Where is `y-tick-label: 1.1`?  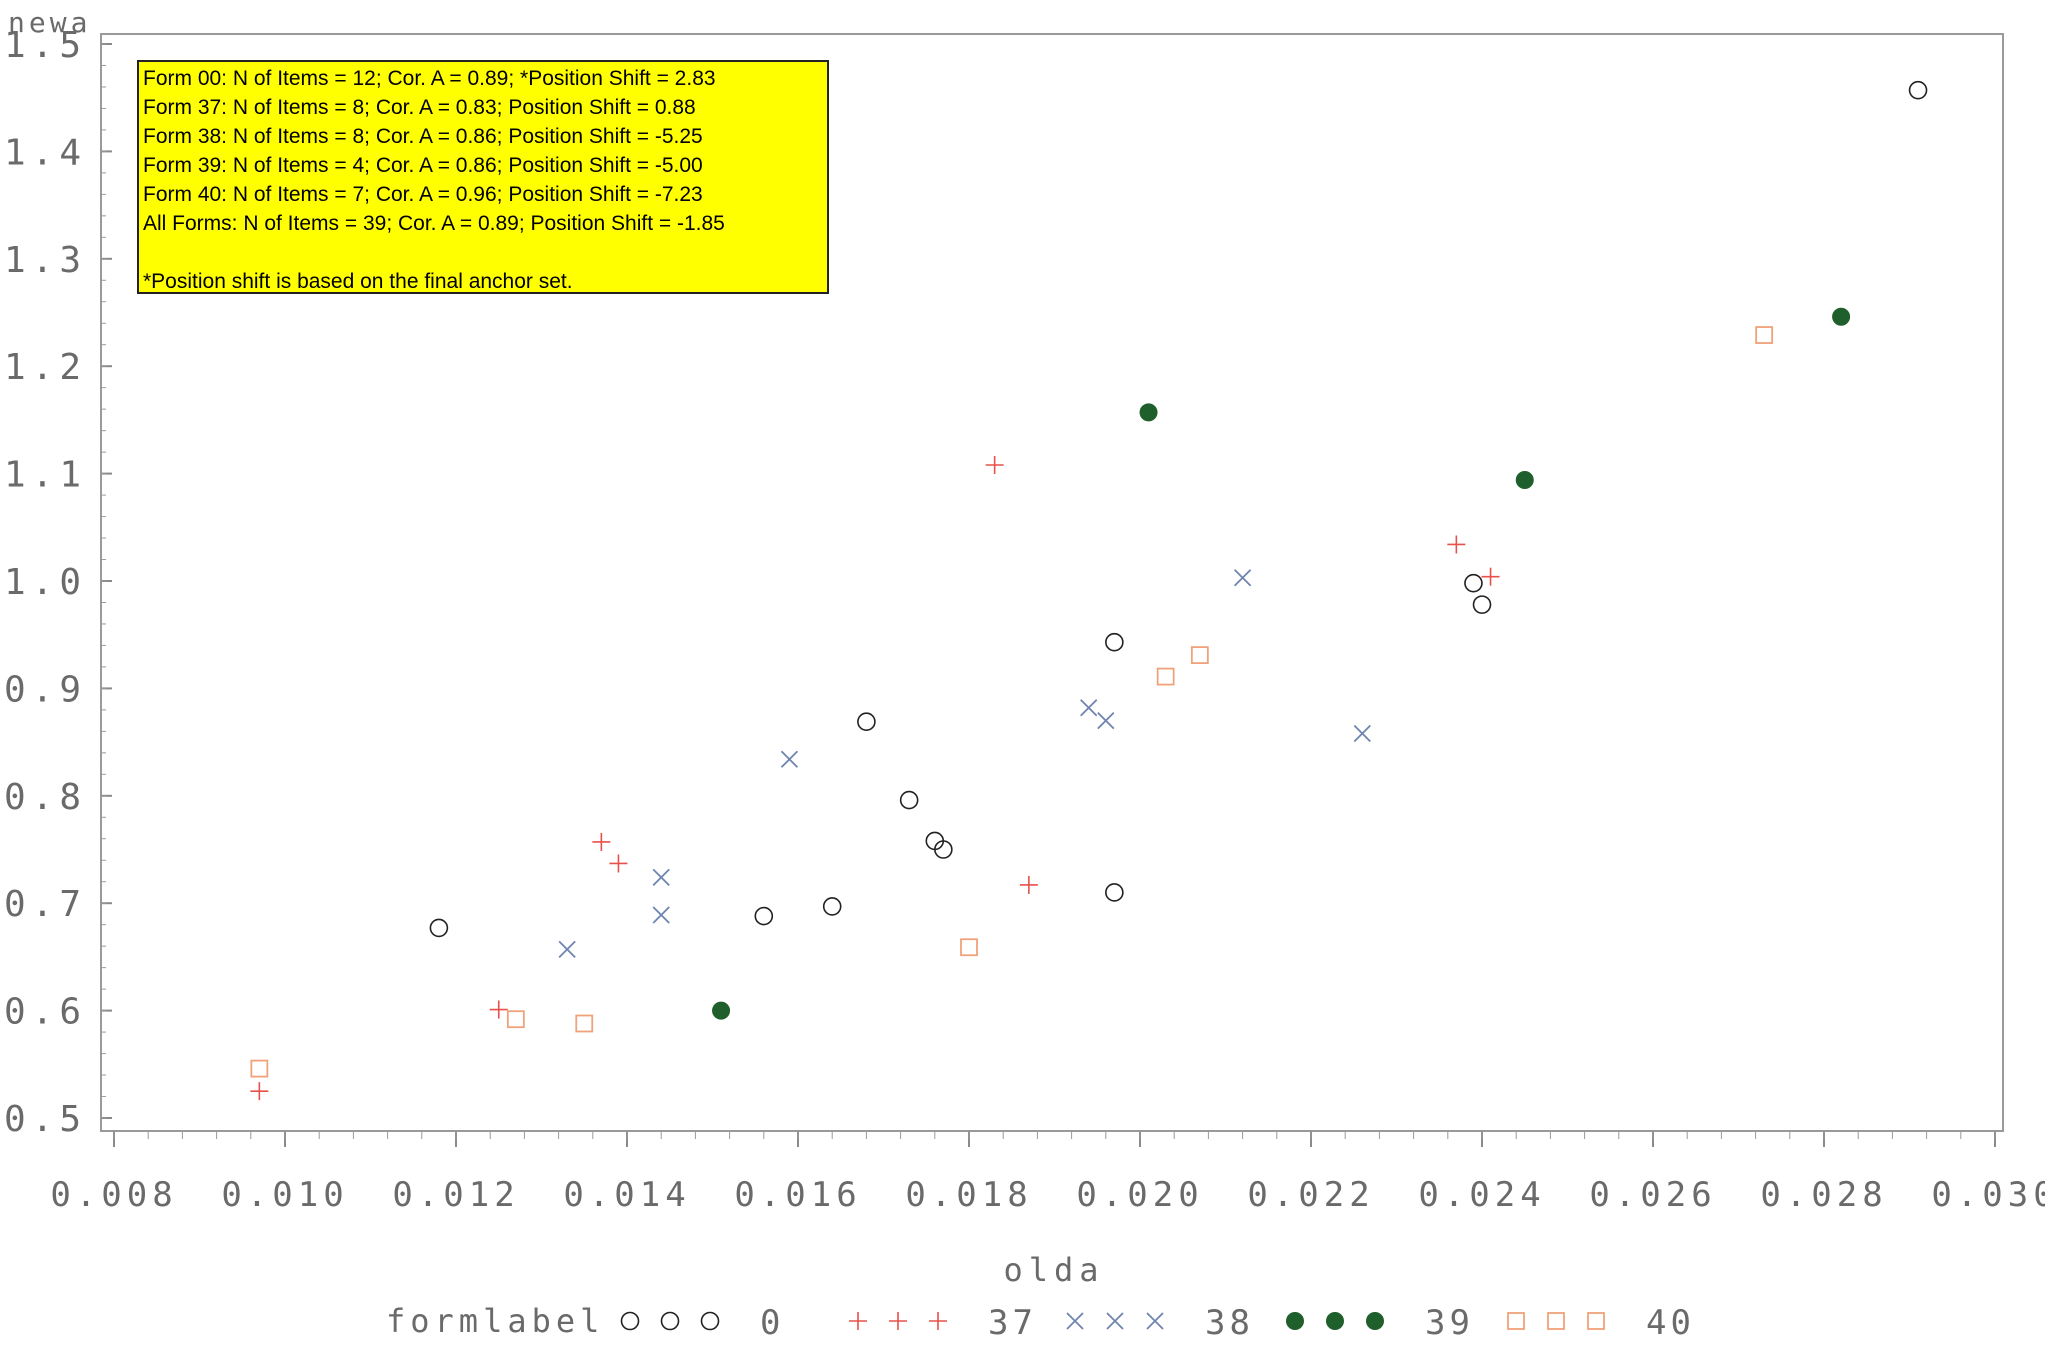 y-tick-label: 1.1 is located at coordinates (45, 475).